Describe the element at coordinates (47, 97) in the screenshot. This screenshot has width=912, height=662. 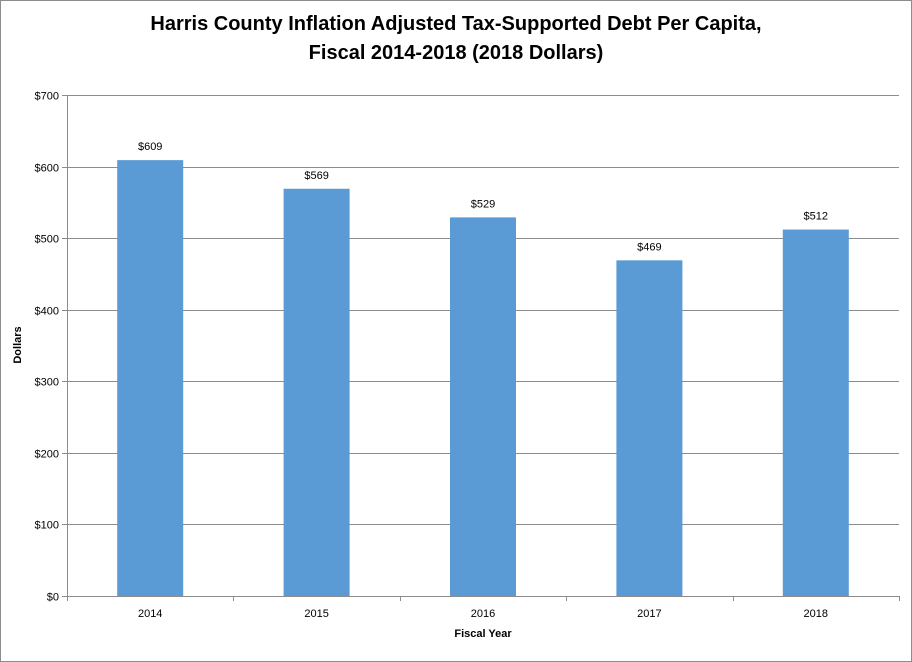
I see `y-tick-label: $700` at that location.